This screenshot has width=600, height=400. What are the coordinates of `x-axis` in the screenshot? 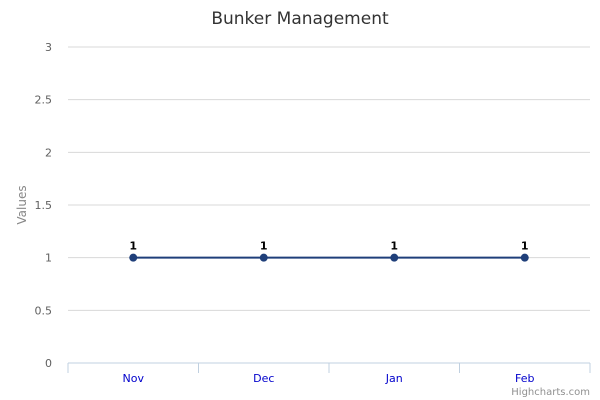 It's located at (329, 367).